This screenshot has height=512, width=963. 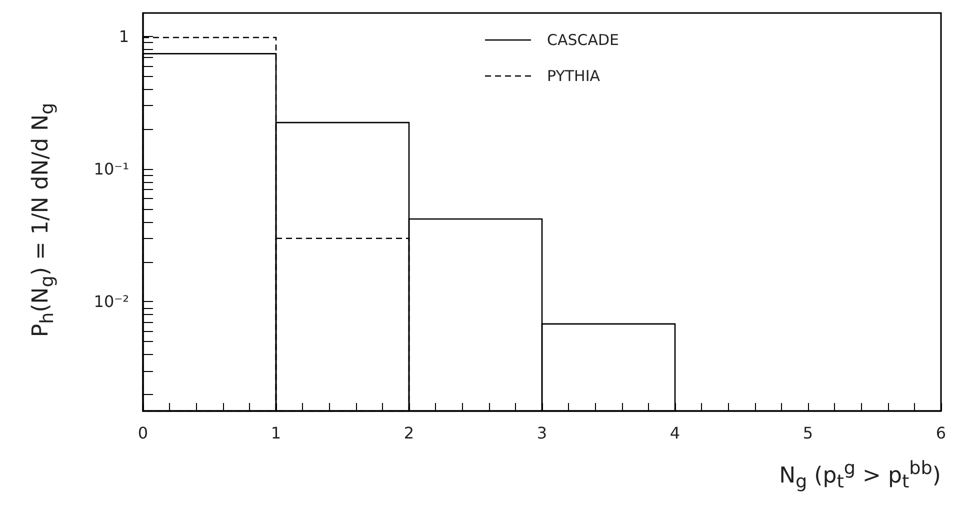 I want to click on y-tick-label: 1, so click(x=123, y=36).